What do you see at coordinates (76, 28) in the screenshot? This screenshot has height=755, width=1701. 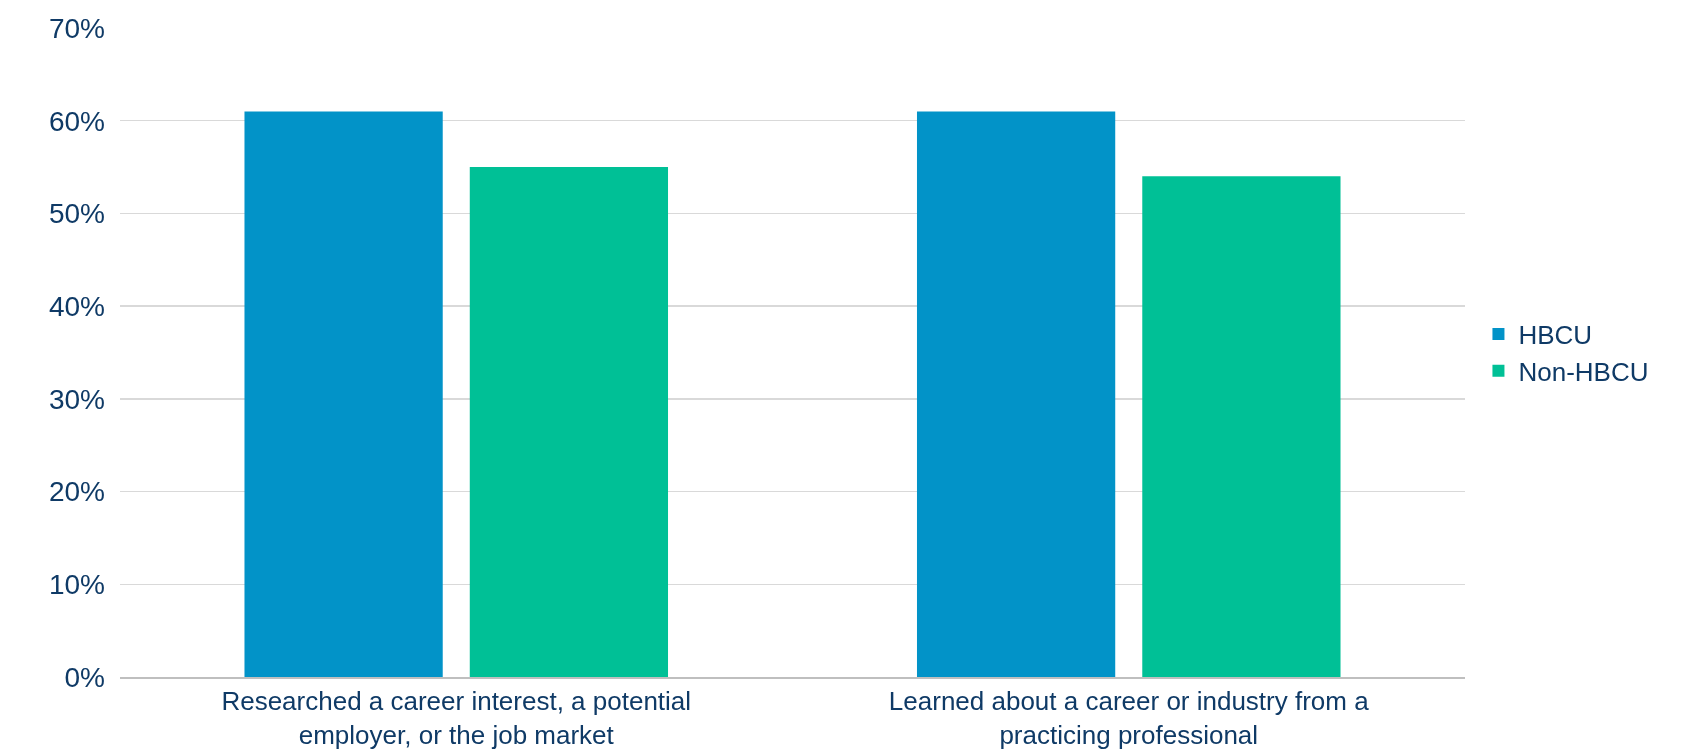 I see `y-tick-label: 70%` at bounding box center [76, 28].